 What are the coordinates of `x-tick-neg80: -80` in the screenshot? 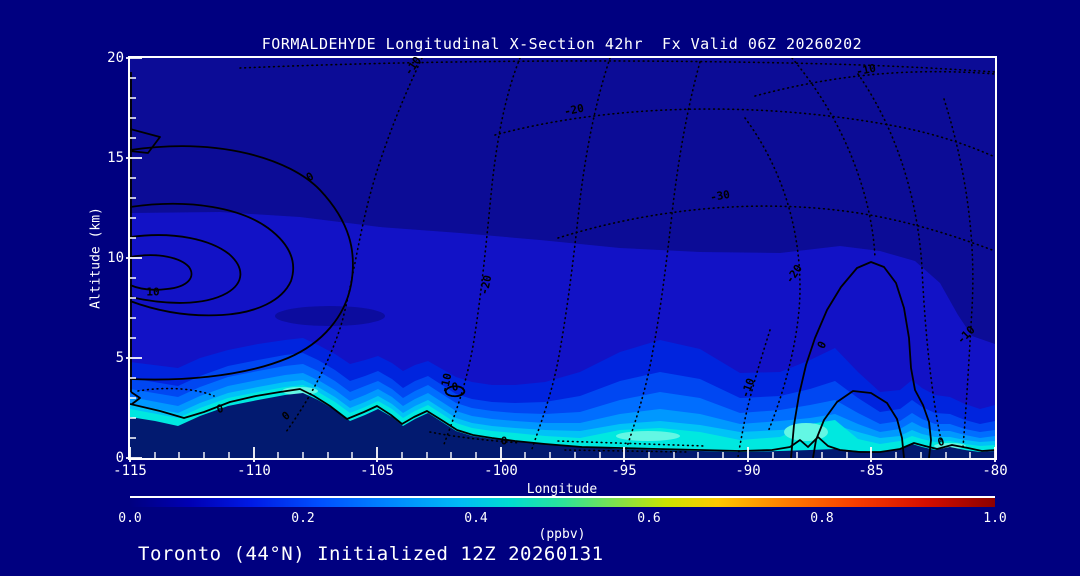 It's located at (995, 471).